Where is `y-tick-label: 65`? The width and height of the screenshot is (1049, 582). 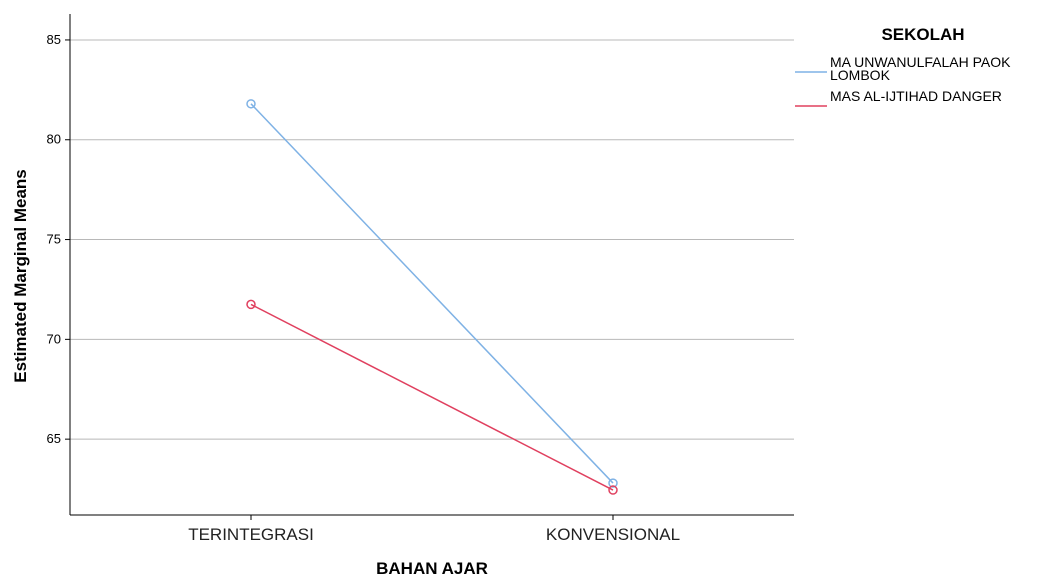 y-tick-label: 65 is located at coordinates (54, 438).